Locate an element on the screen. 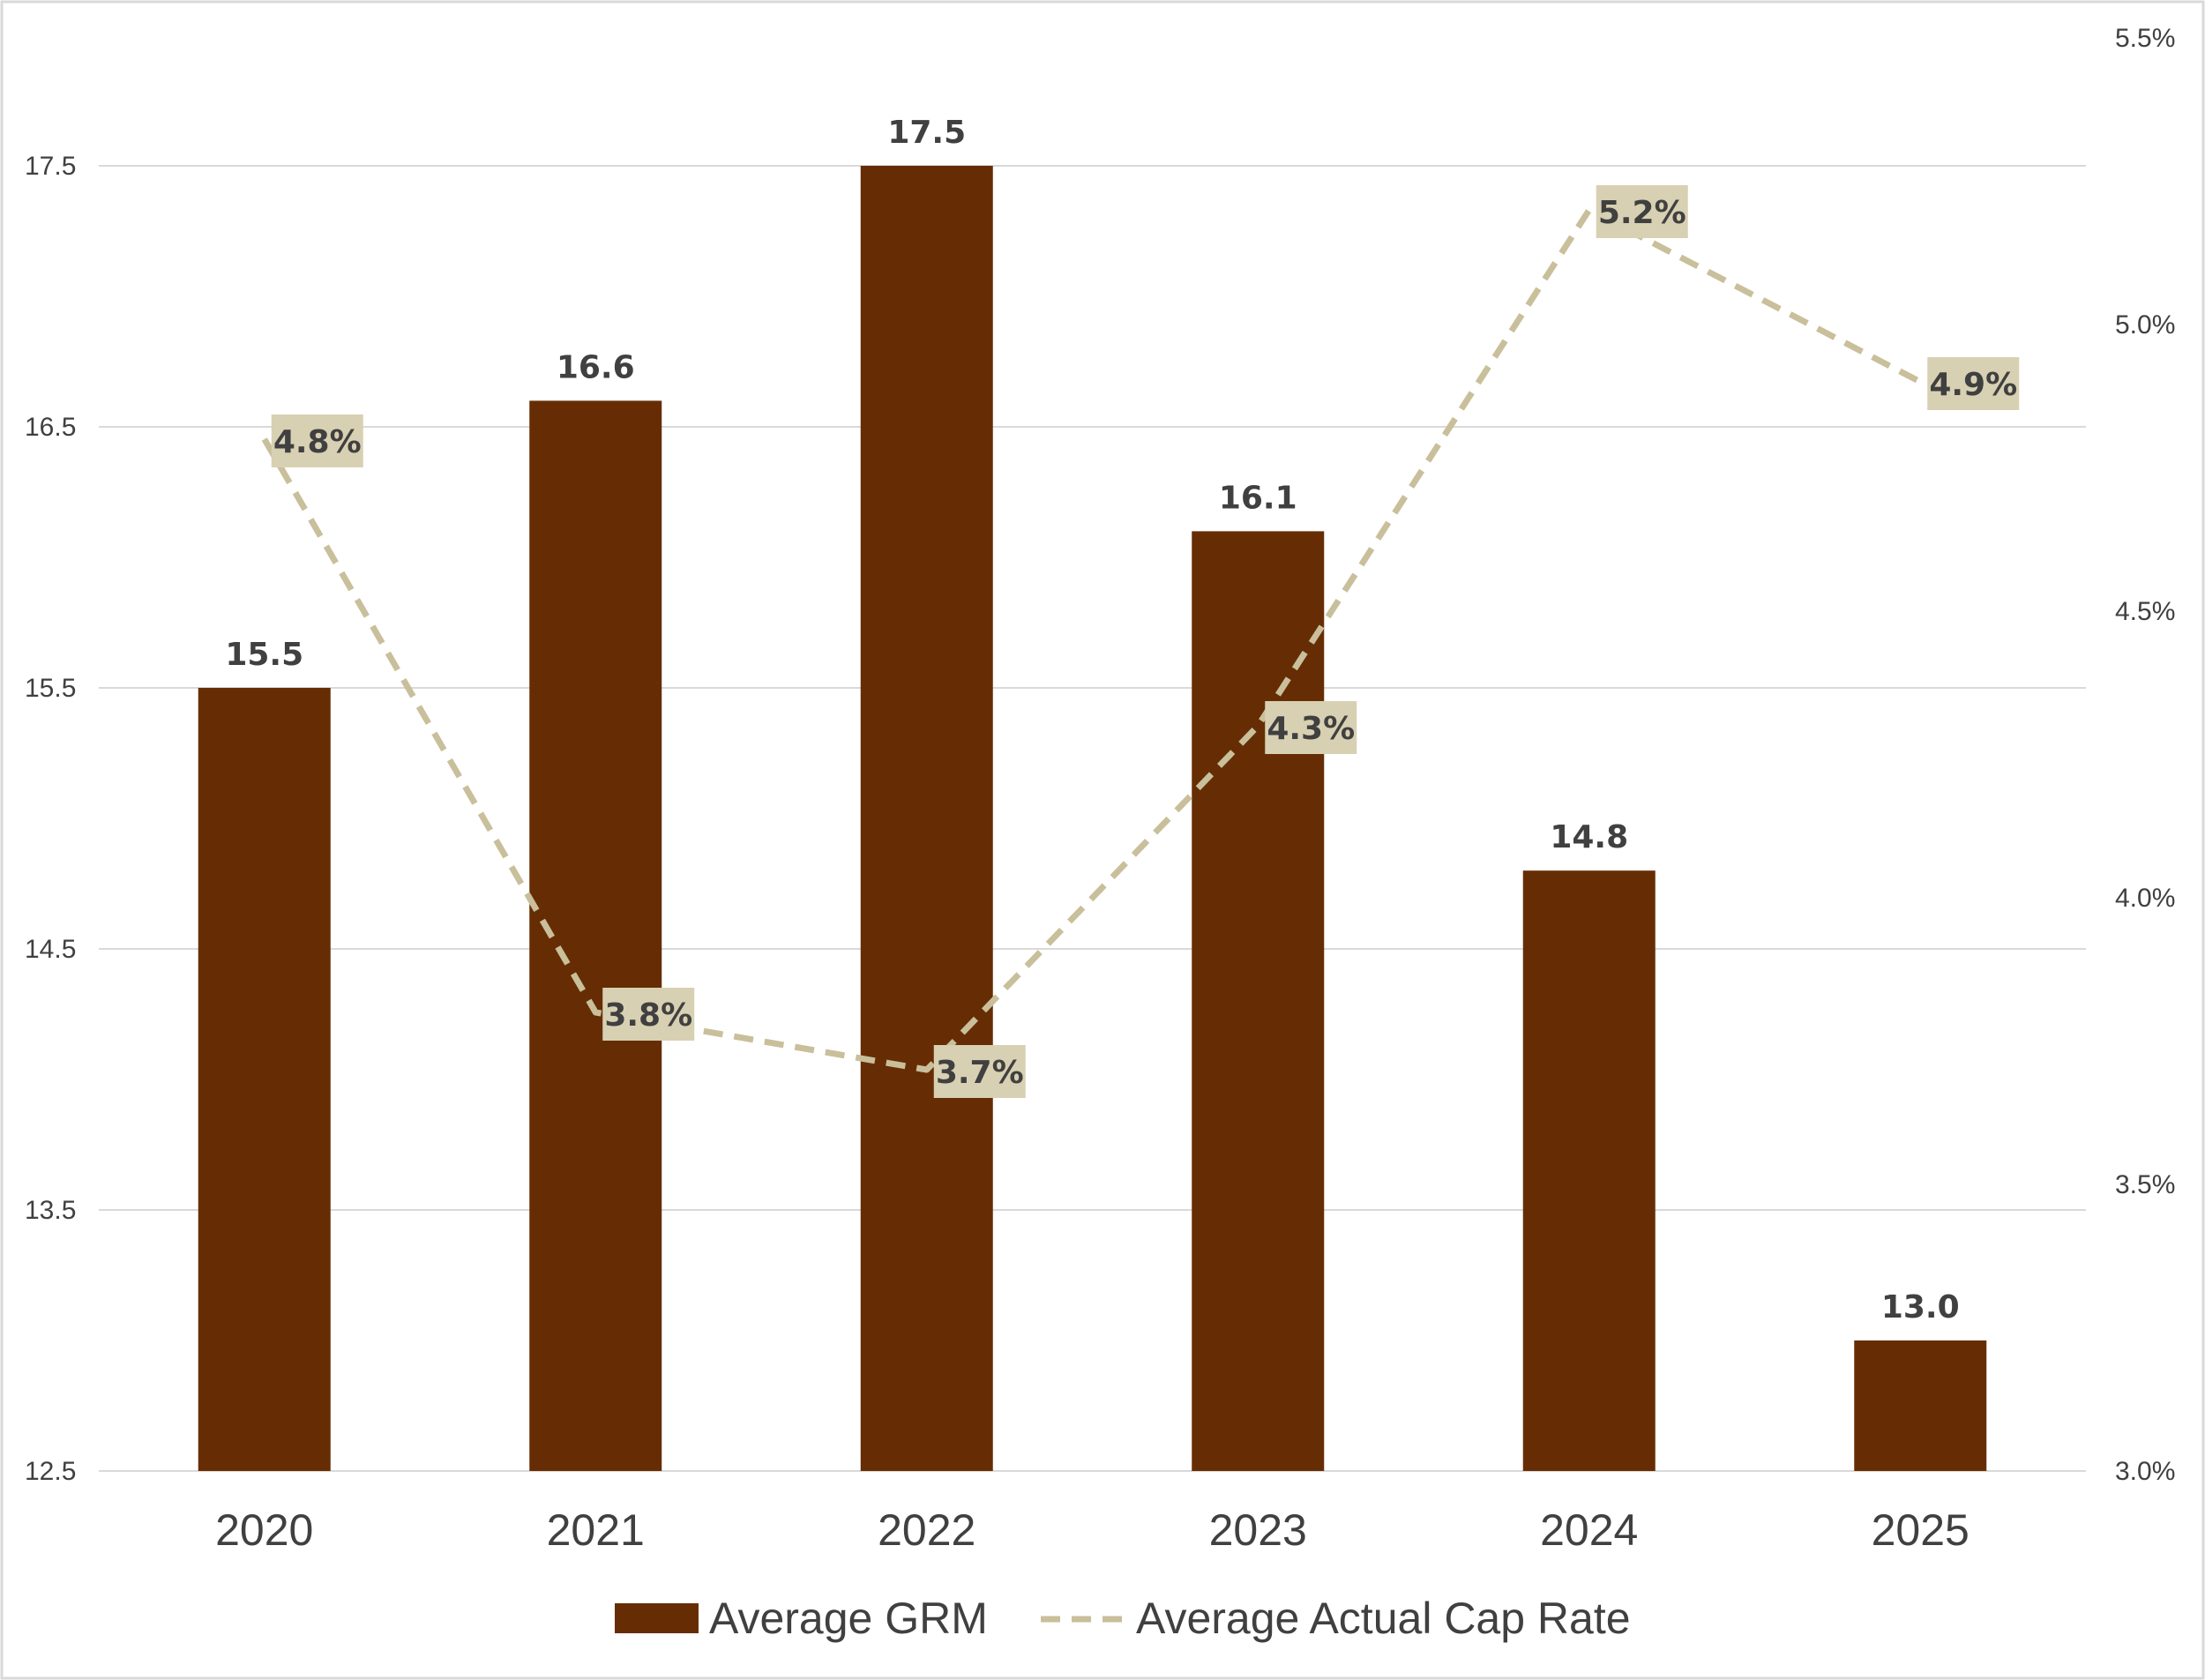 The width and height of the screenshot is (2205, 1680). line-data-label: 3.7% is located at coordinates (980, 1073).